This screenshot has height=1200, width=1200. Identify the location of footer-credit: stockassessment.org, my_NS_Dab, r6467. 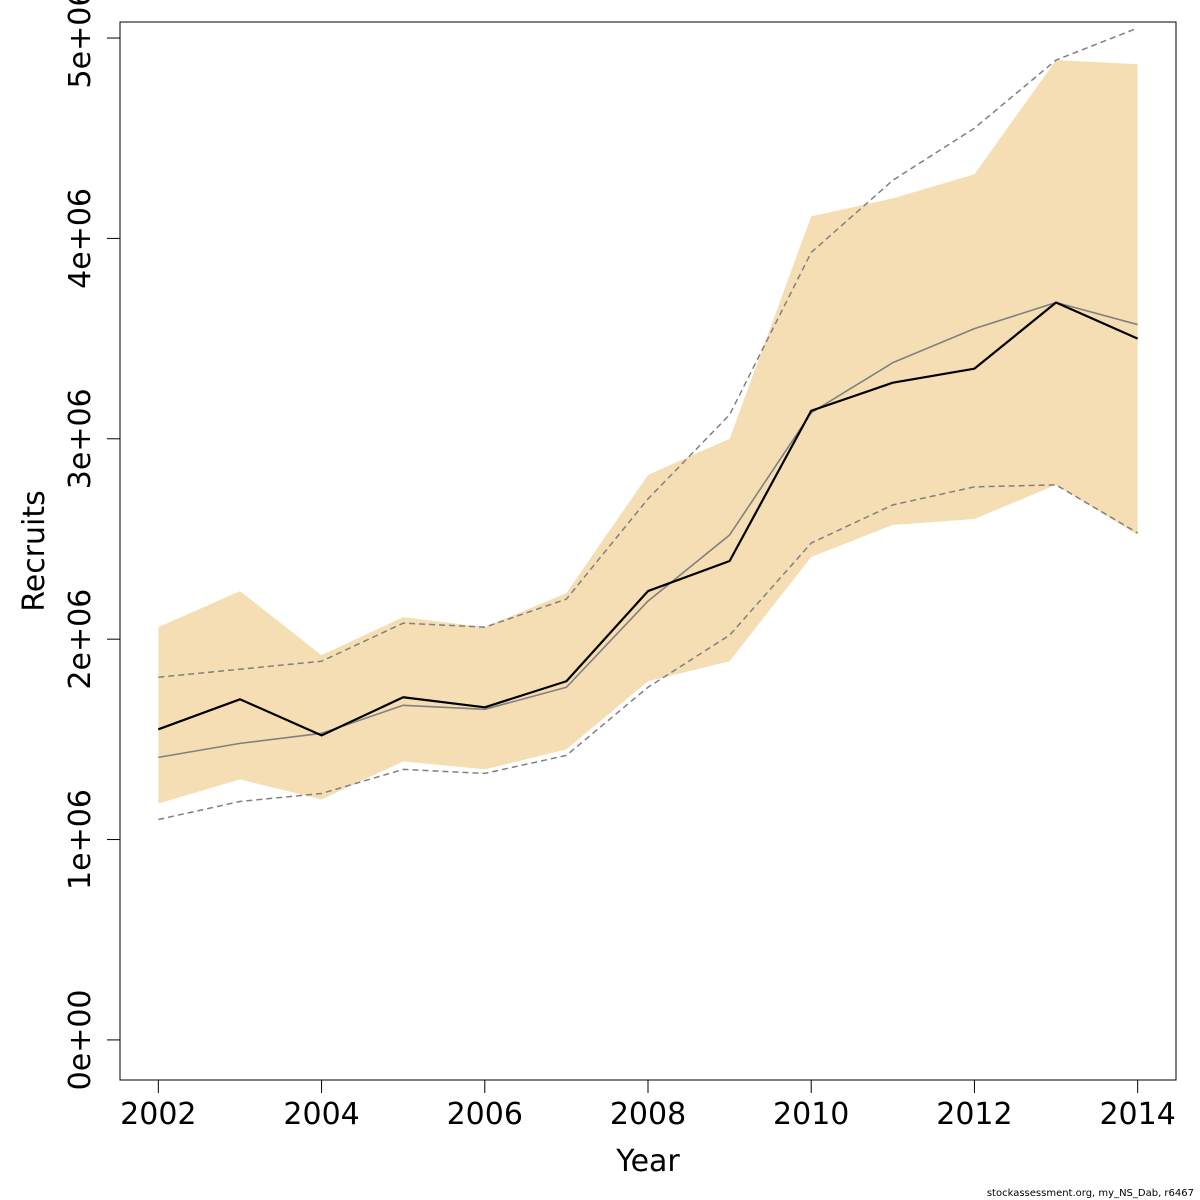
(1090, 1193).